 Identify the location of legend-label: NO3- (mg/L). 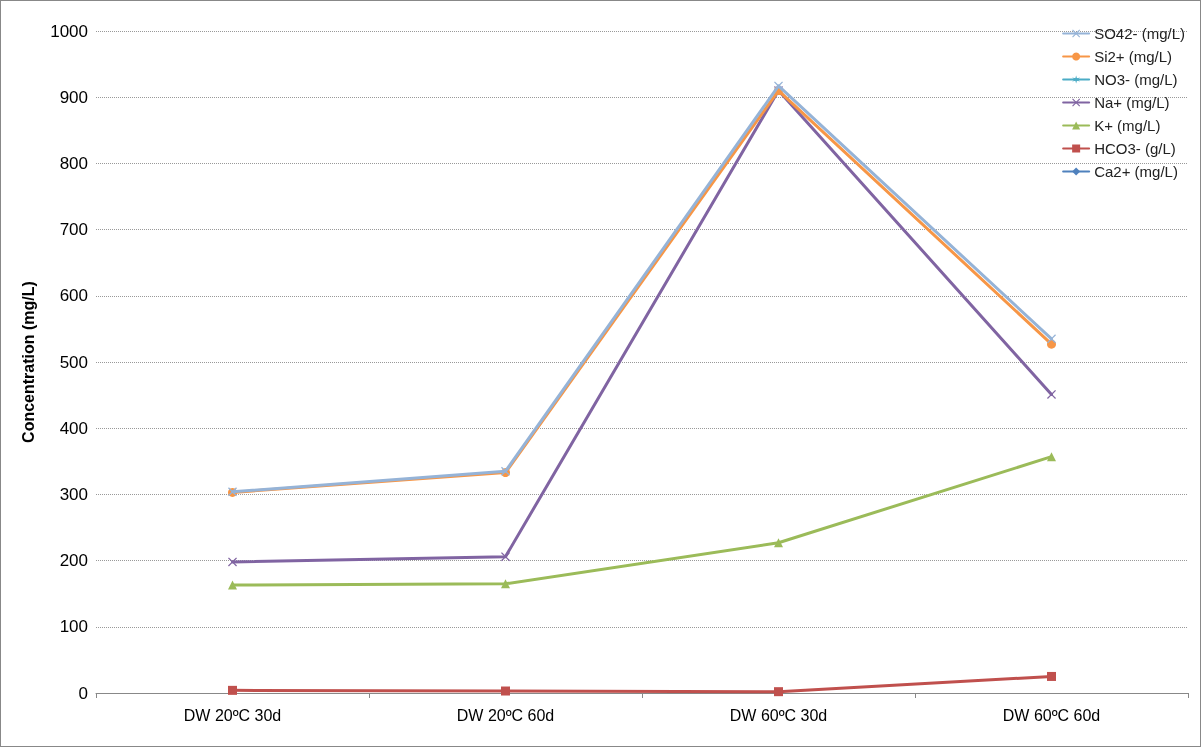
(1136, 79).